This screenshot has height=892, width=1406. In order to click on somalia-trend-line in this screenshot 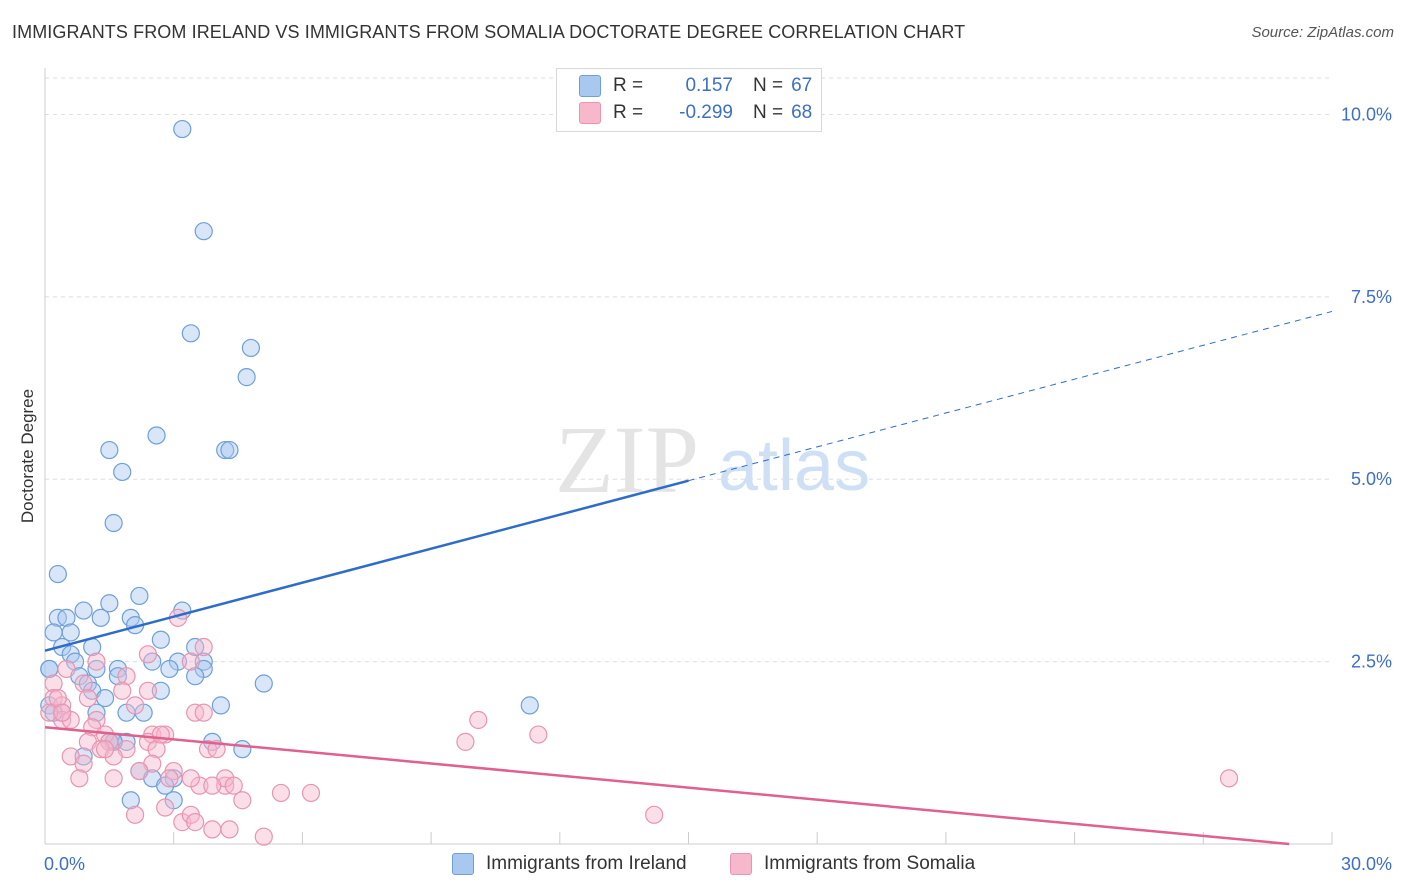, I will do `click(667, 786)`.